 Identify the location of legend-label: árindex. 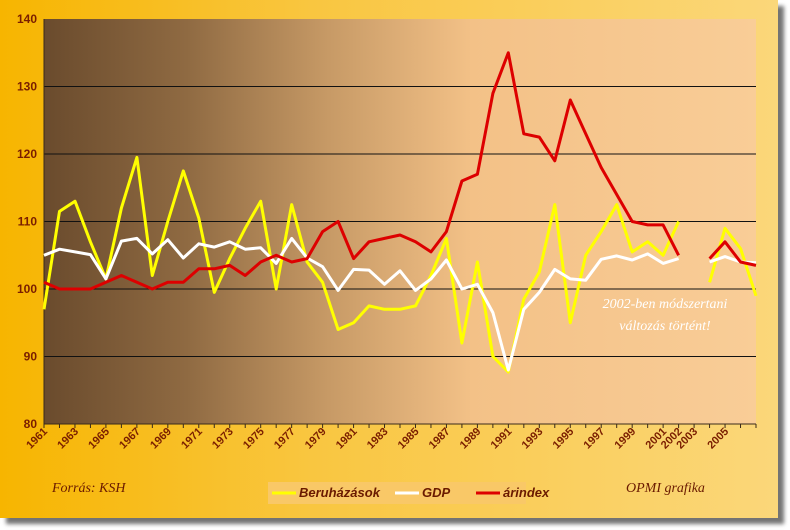
(526, 492).